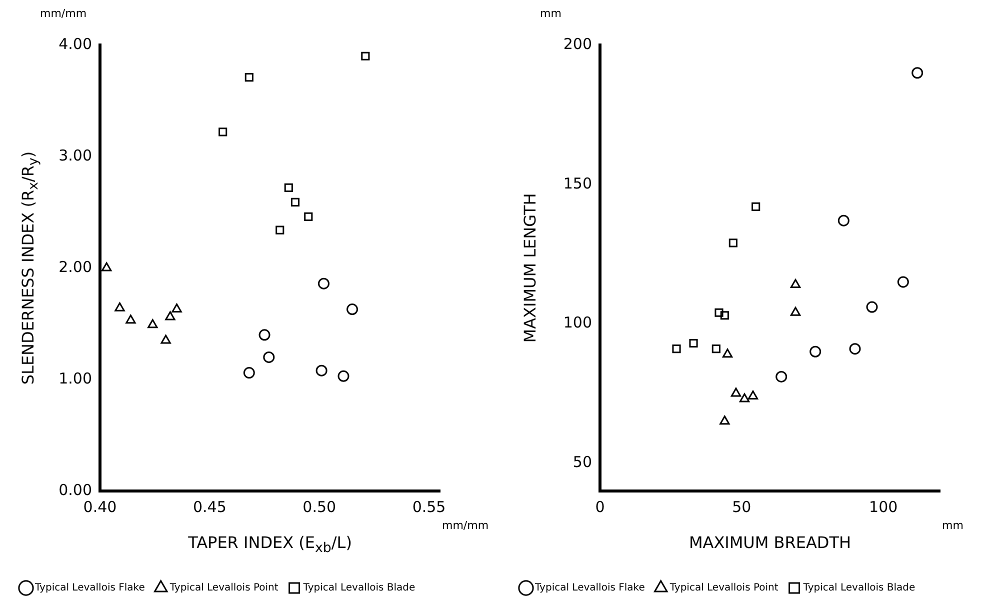 The width and height of the screenshot is (989, 613). I want to click on y-tick-label: 4.00, so click(75, 43).